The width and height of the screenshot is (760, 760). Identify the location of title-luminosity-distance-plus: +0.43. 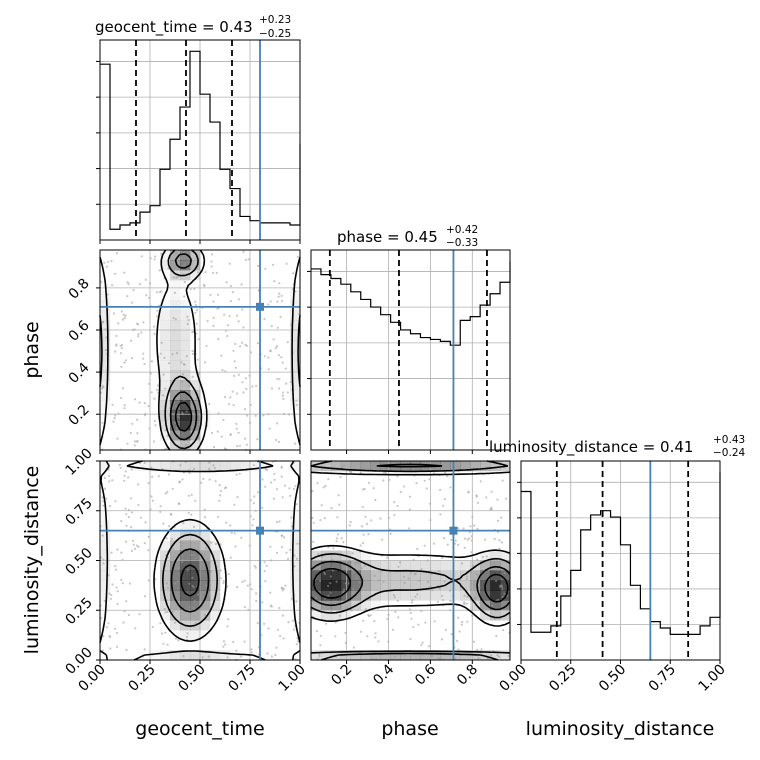
(729, 440).